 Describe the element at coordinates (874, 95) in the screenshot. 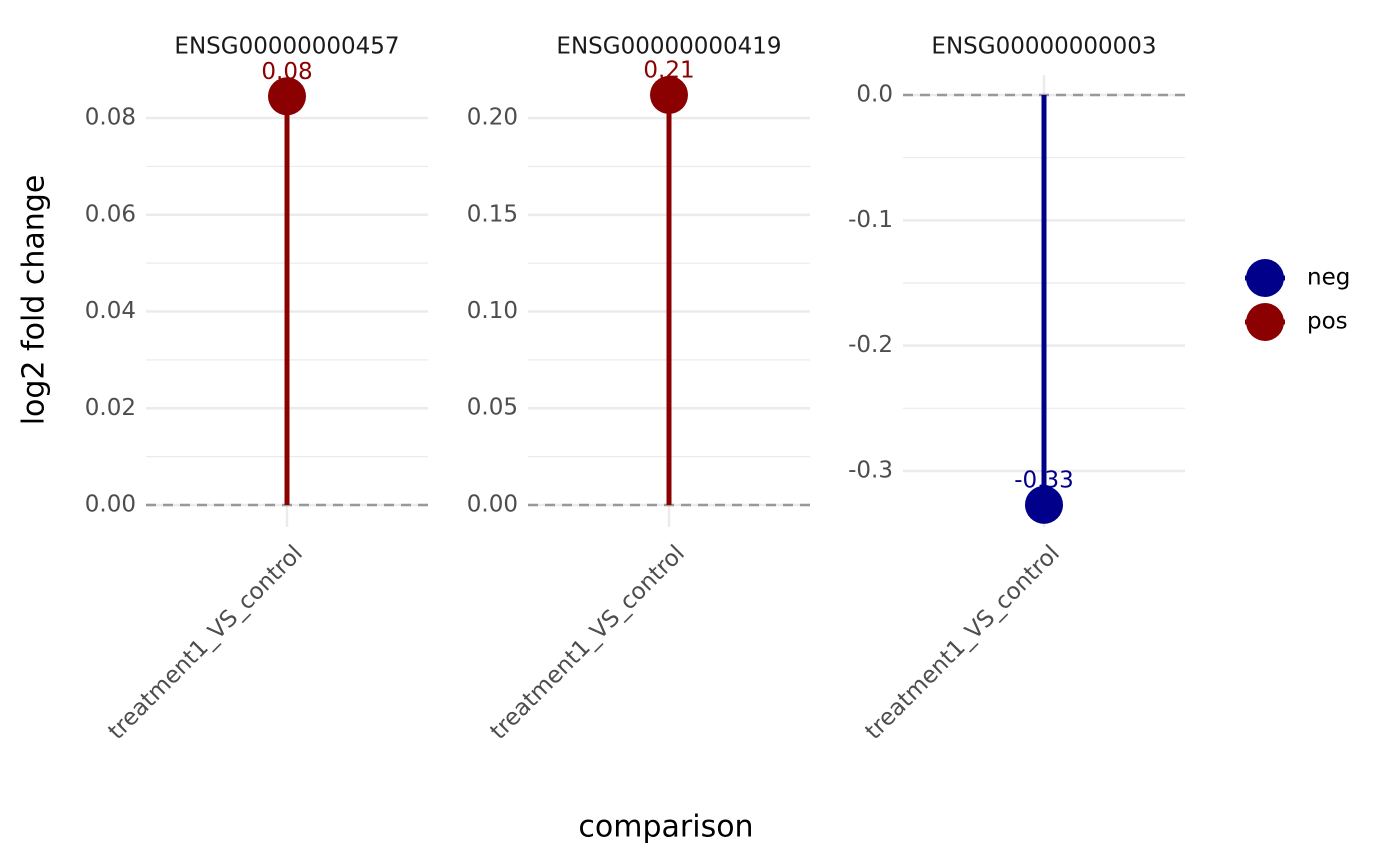

I see `y-tick-label: 0.0` at that location.